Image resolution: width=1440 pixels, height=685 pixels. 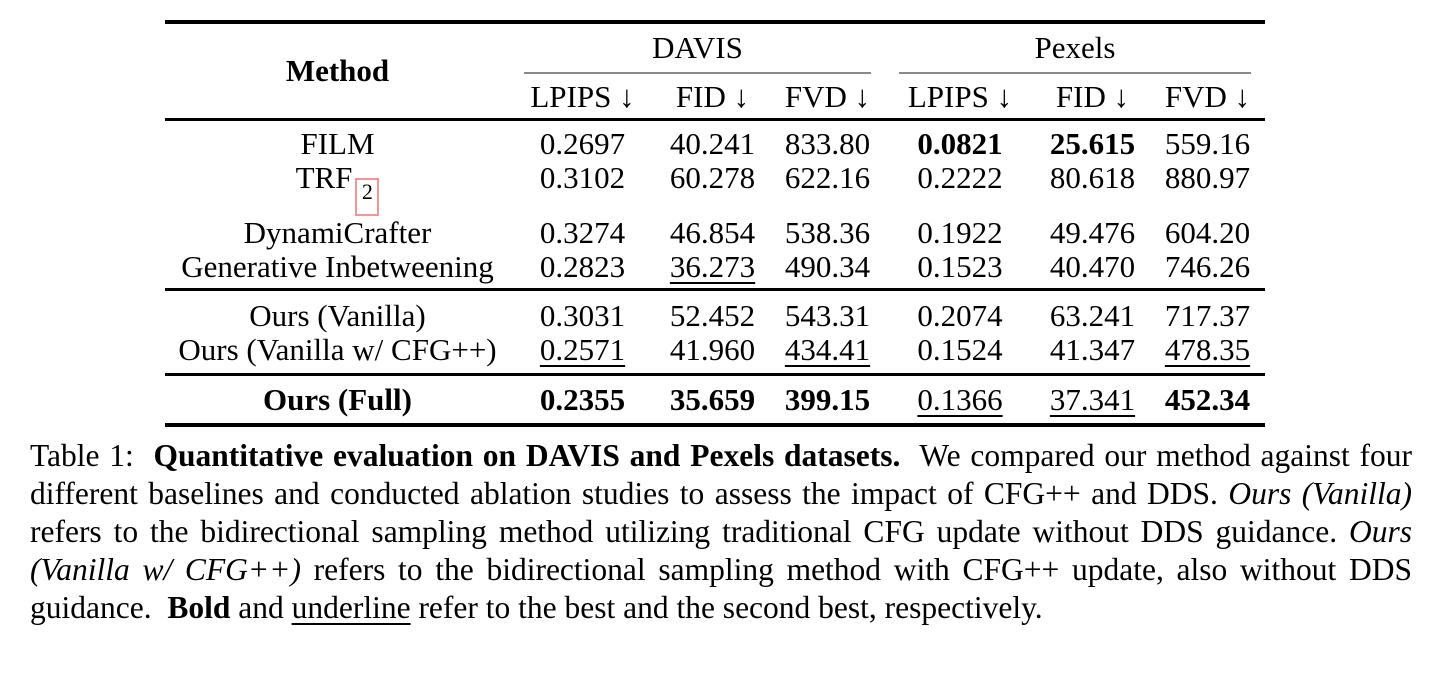 I want to click on col-header-davis-fvd: FVD ↓, so click(x=827, y=96).